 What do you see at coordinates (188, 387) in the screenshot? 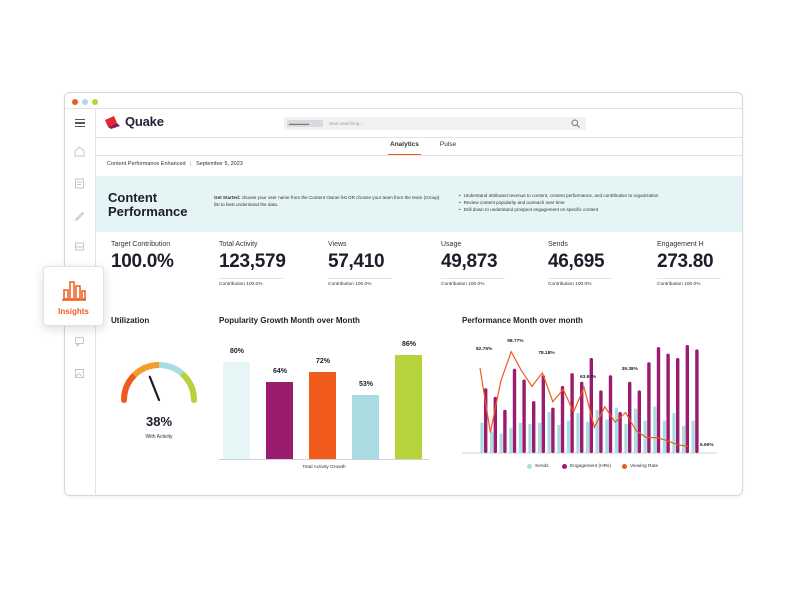
I see `gauge-lime-segment` at bounding box center [188, 387].